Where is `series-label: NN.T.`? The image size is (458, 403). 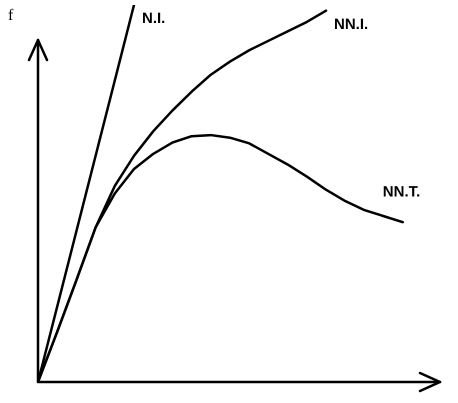
series-label: NN.T. is located at coordinates (401, 191).